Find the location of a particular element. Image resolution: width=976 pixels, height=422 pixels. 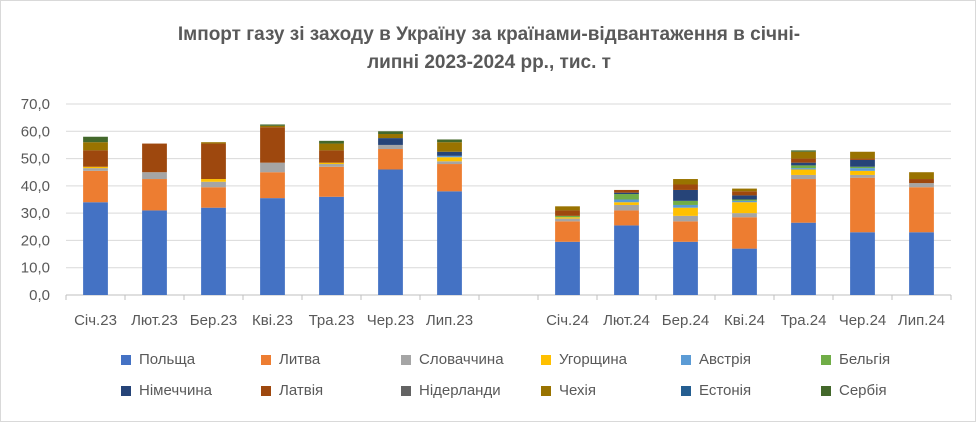

y-tick-label: 60,0 is located at coordinates (35, 131).